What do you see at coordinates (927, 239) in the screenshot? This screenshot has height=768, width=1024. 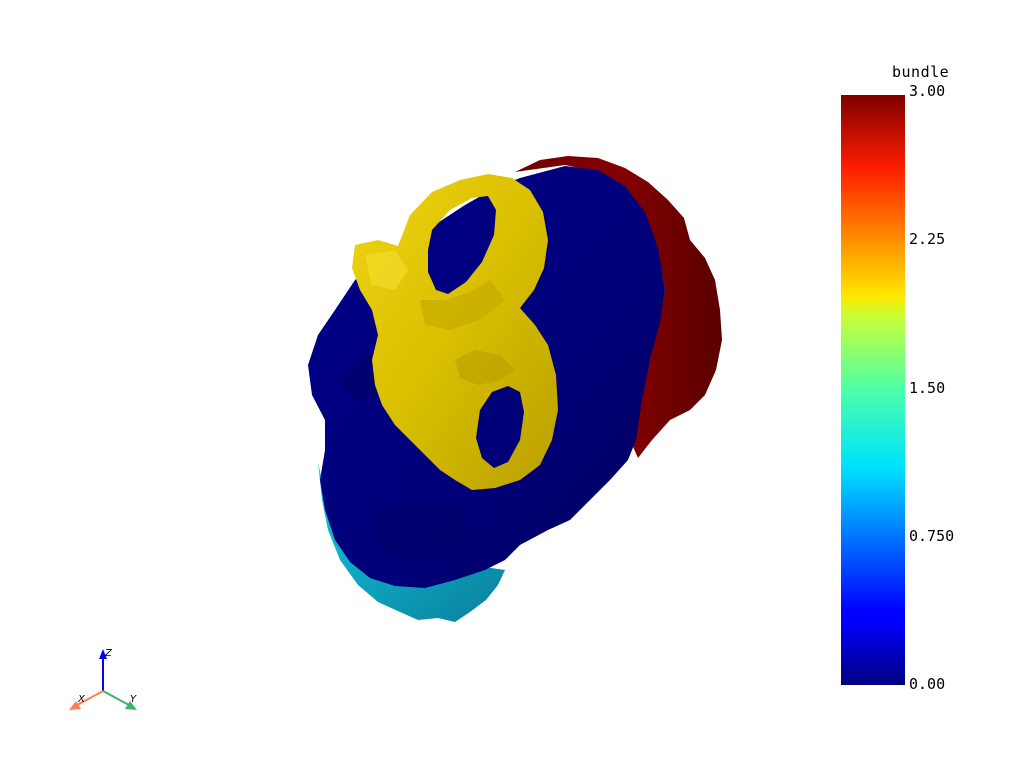 I see `scalar-bar-tick-label: 2.25` at bounding box center [927, 239].